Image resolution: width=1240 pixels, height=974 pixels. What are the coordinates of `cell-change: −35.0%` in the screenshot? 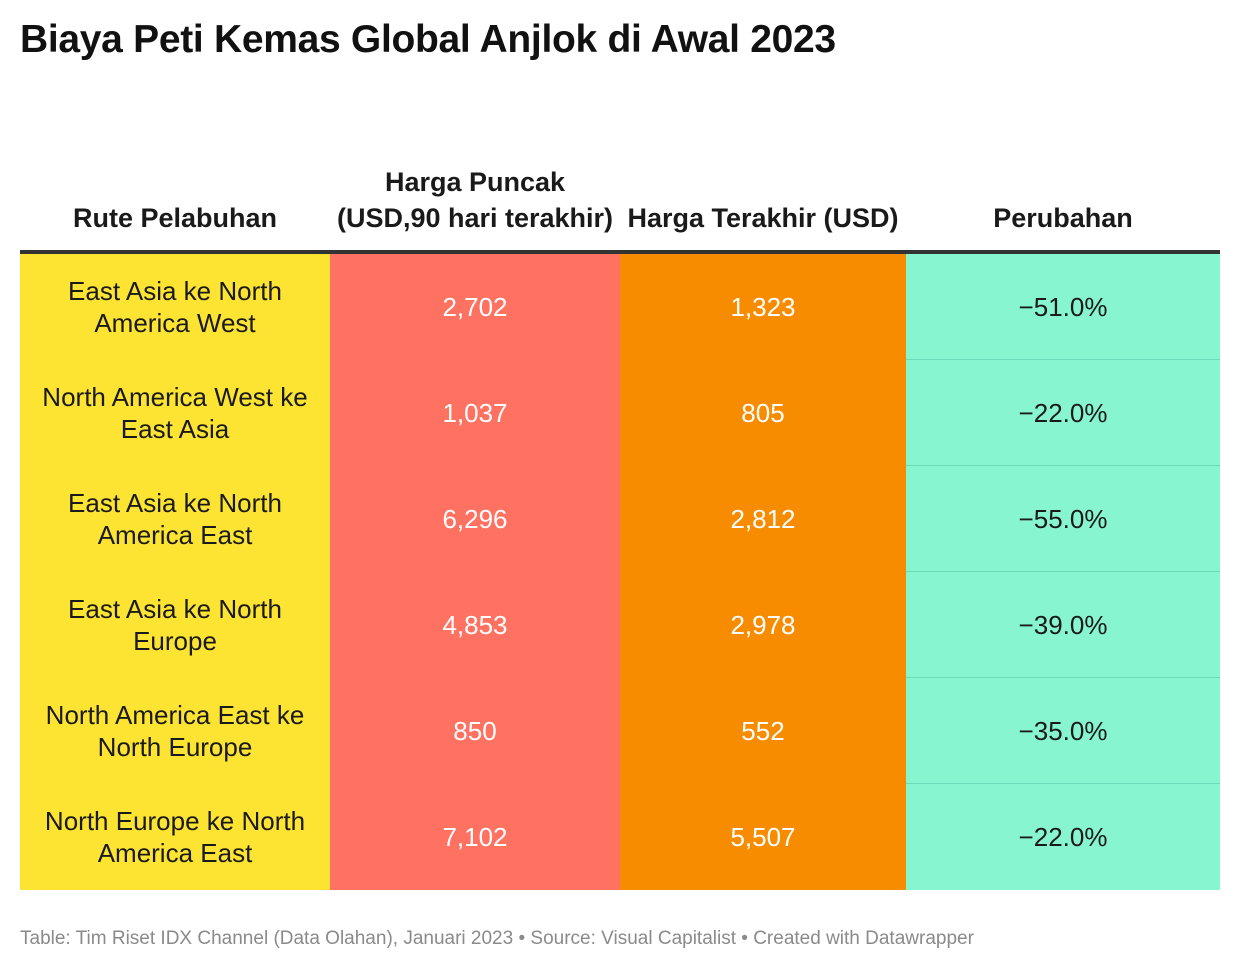 It's located at (1063, 731).